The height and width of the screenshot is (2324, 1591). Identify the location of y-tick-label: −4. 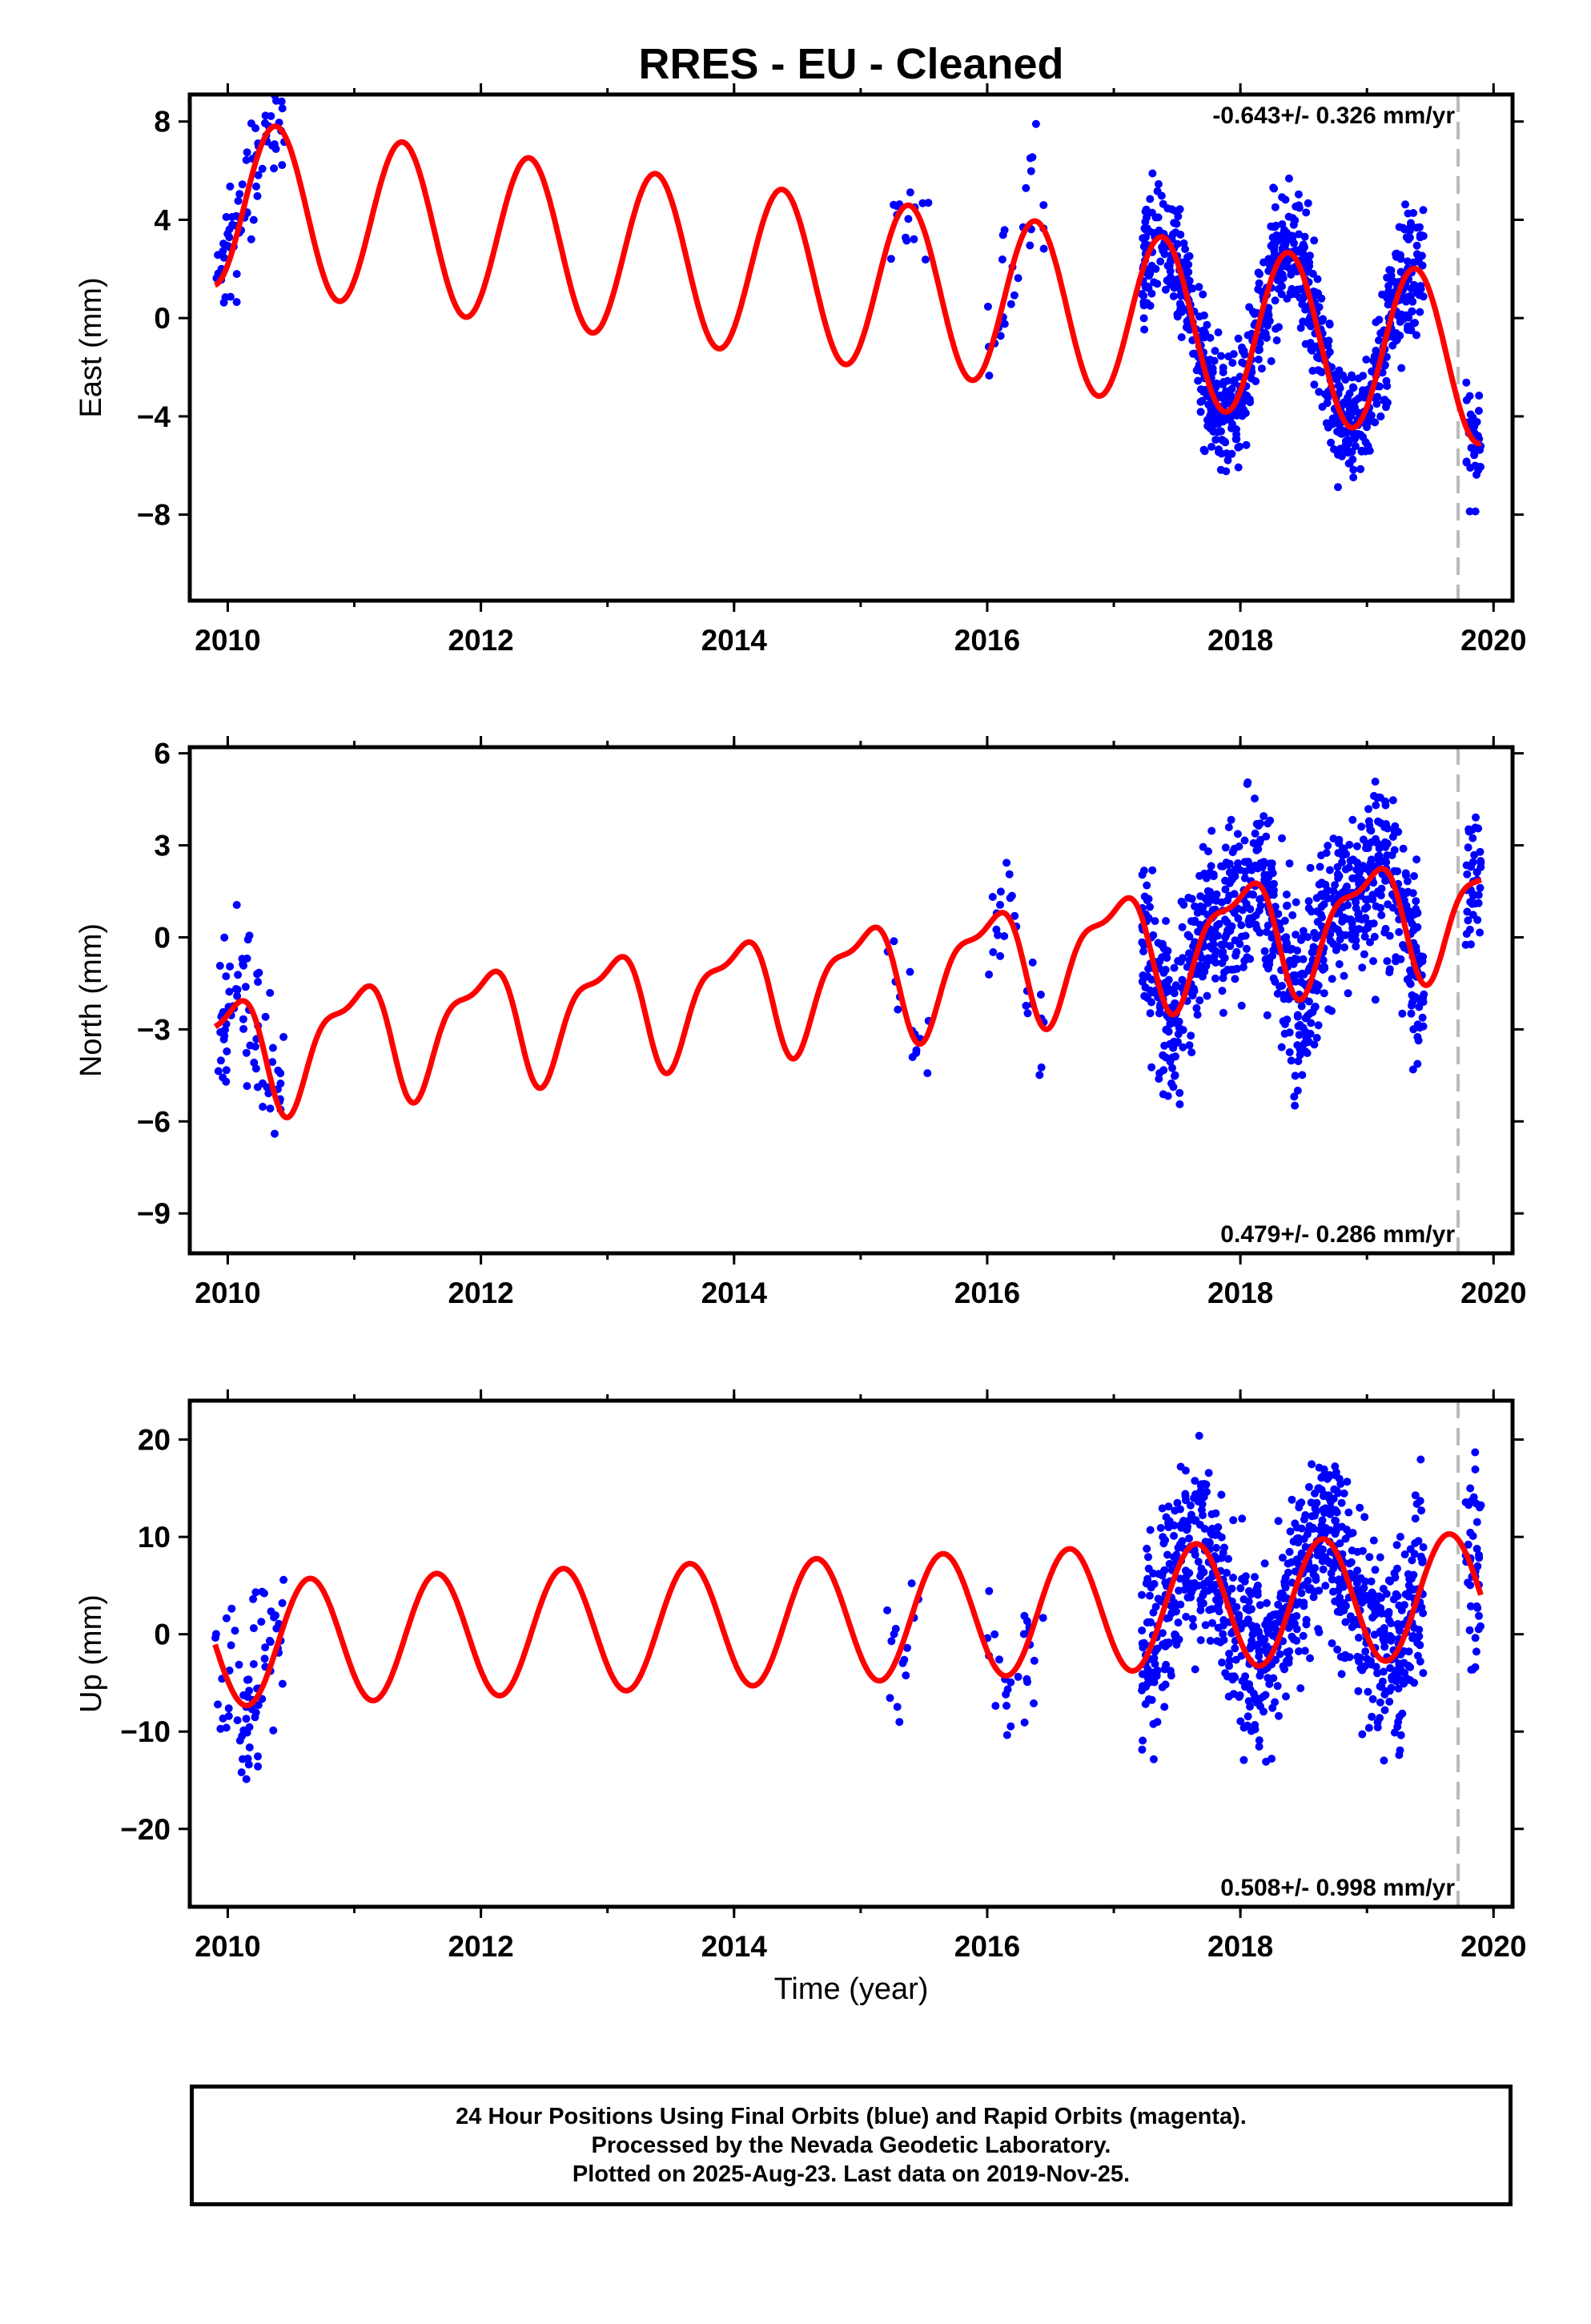
(154, 416).